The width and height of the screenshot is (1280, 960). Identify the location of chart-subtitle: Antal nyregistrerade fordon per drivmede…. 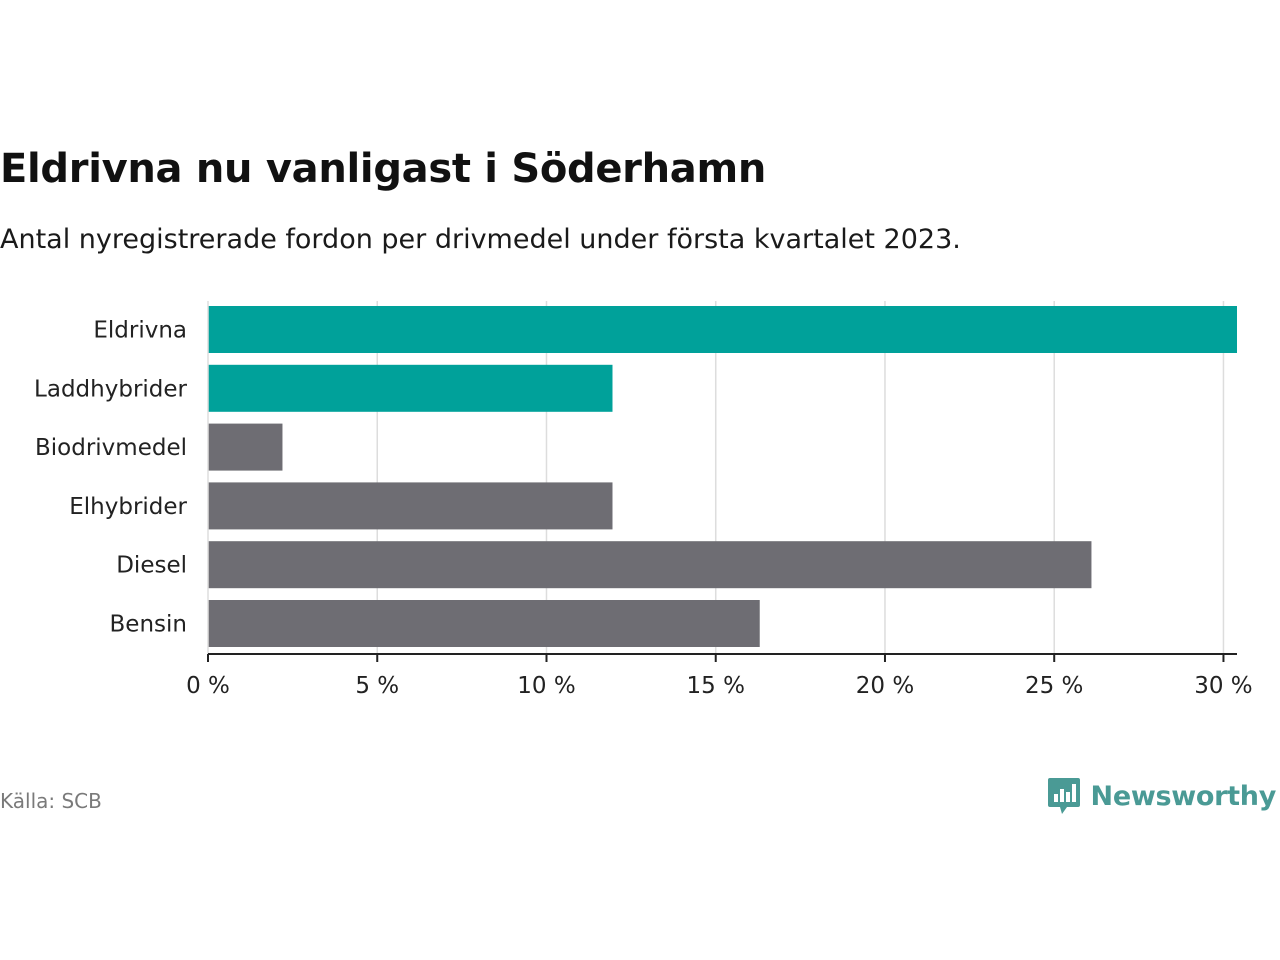
(480, 239).